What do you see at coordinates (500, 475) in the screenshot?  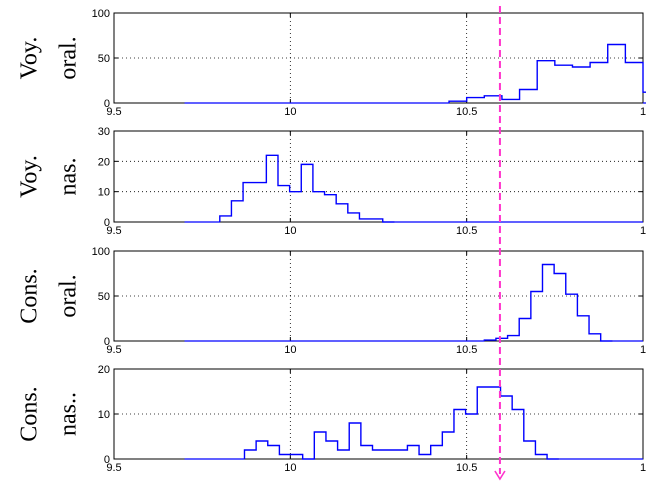 I see `threshold-arrowhead` at bounding box center [500, 475].